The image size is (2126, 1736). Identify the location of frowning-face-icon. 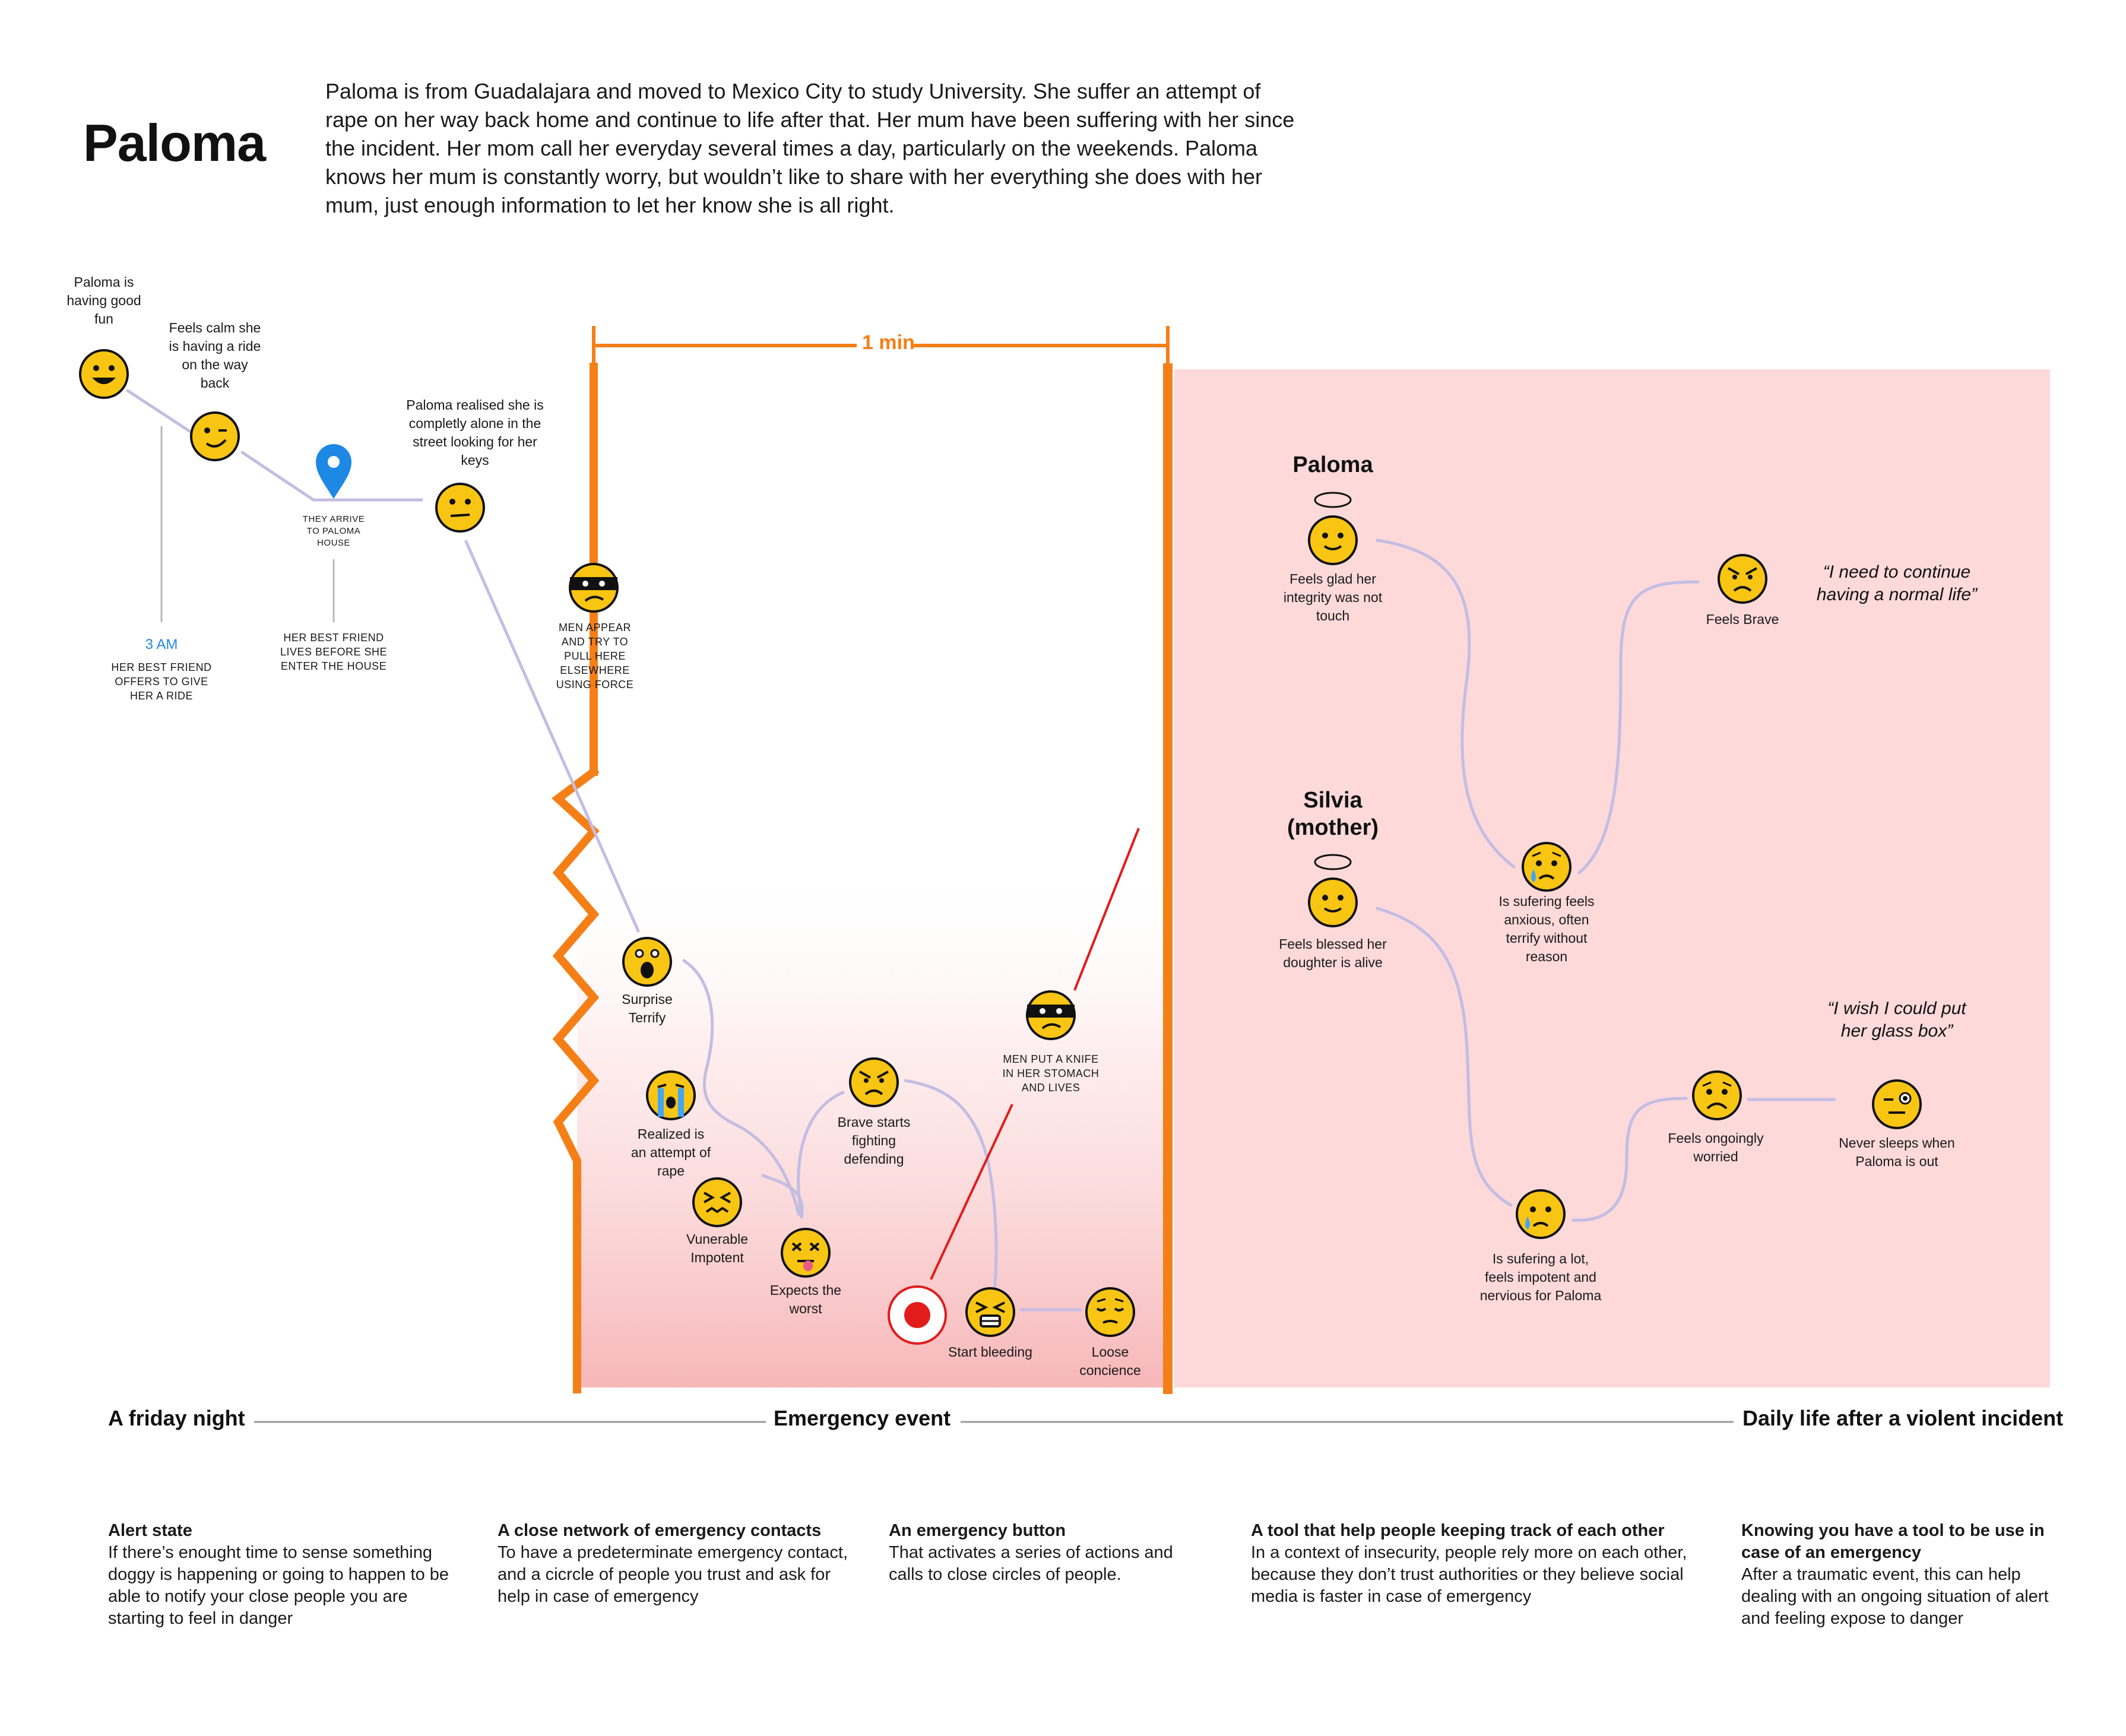
(1717, 1095).